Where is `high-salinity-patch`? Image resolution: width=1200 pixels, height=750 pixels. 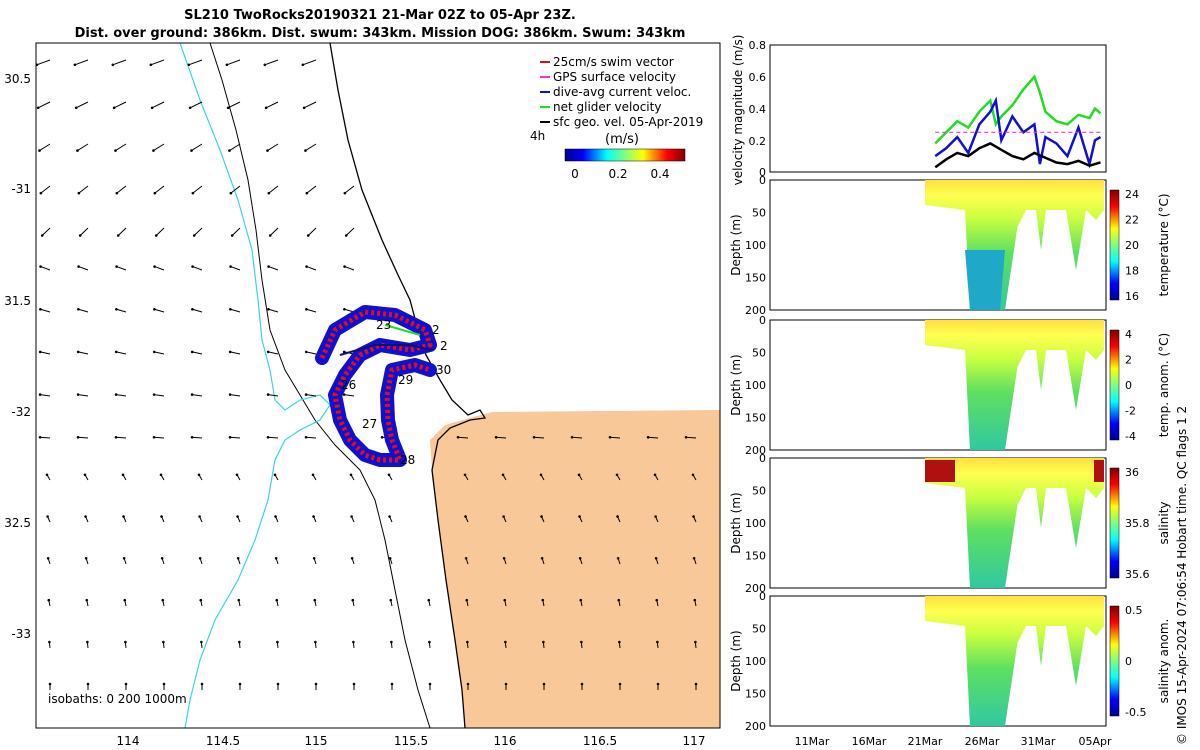 high-salinity-patch is located at coordinates (940, 471).